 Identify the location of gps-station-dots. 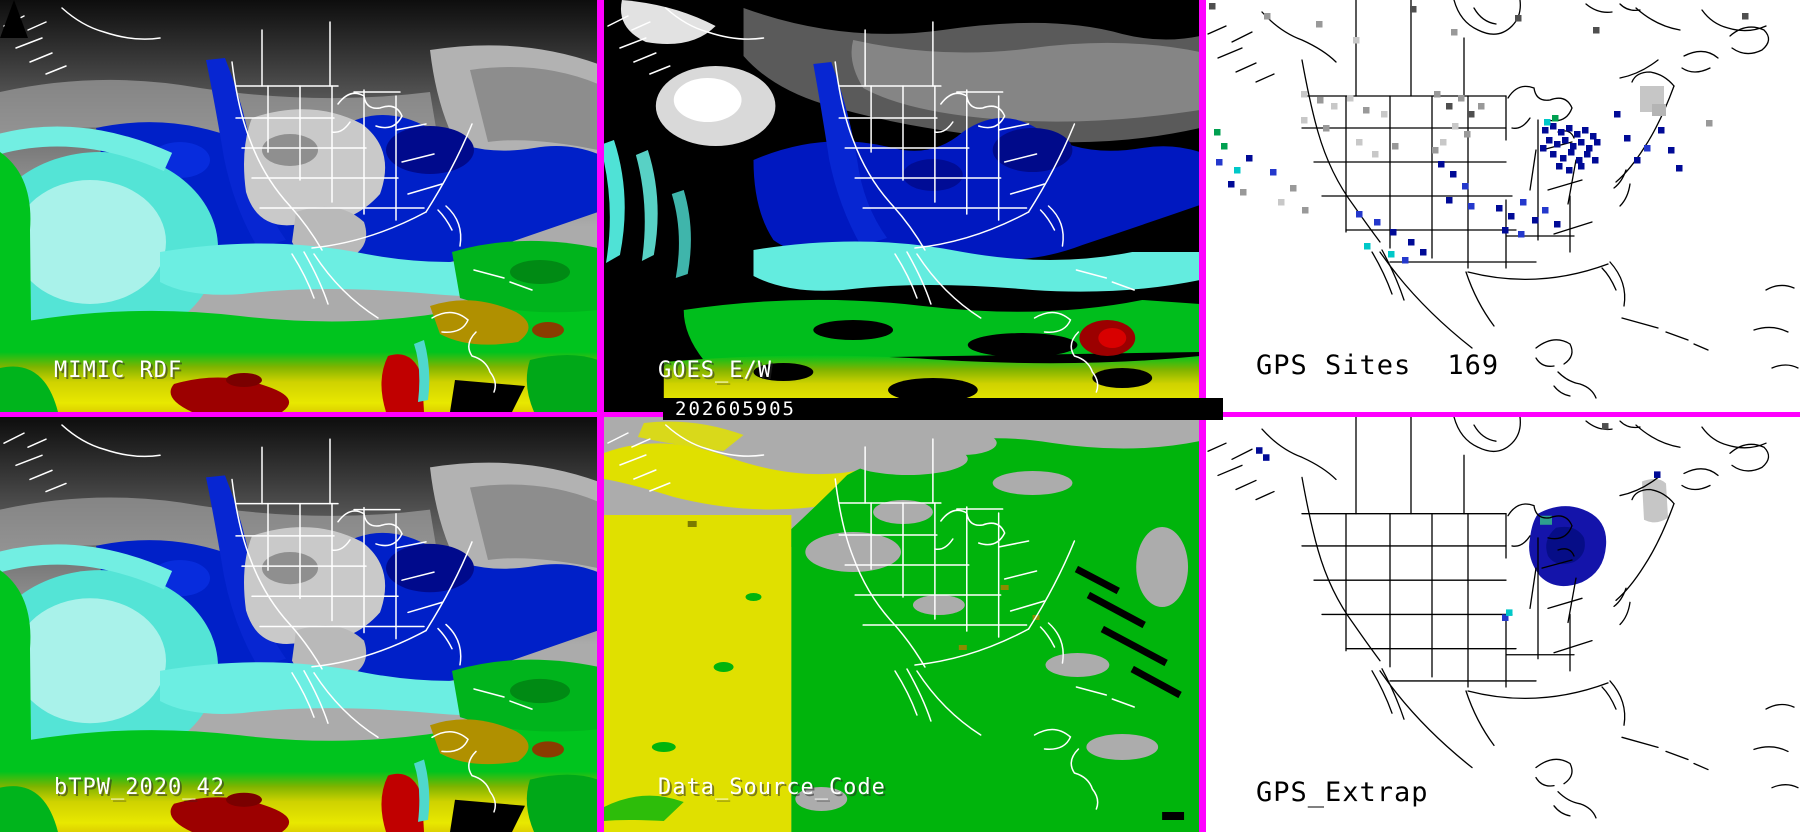
(1479, 133).